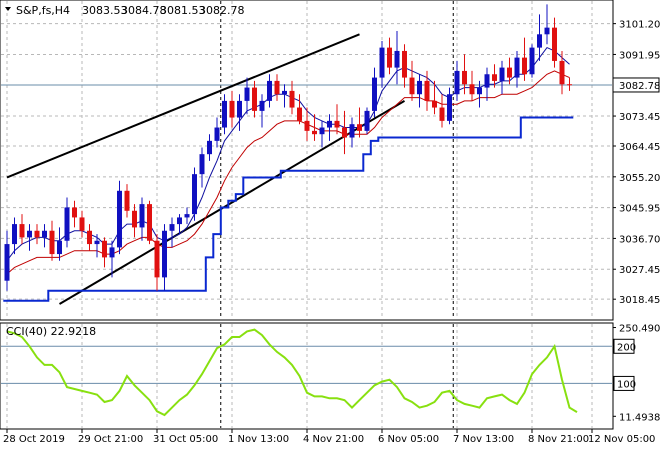  I want to click on price-tick-label: 3073.45, so click(639, 117).